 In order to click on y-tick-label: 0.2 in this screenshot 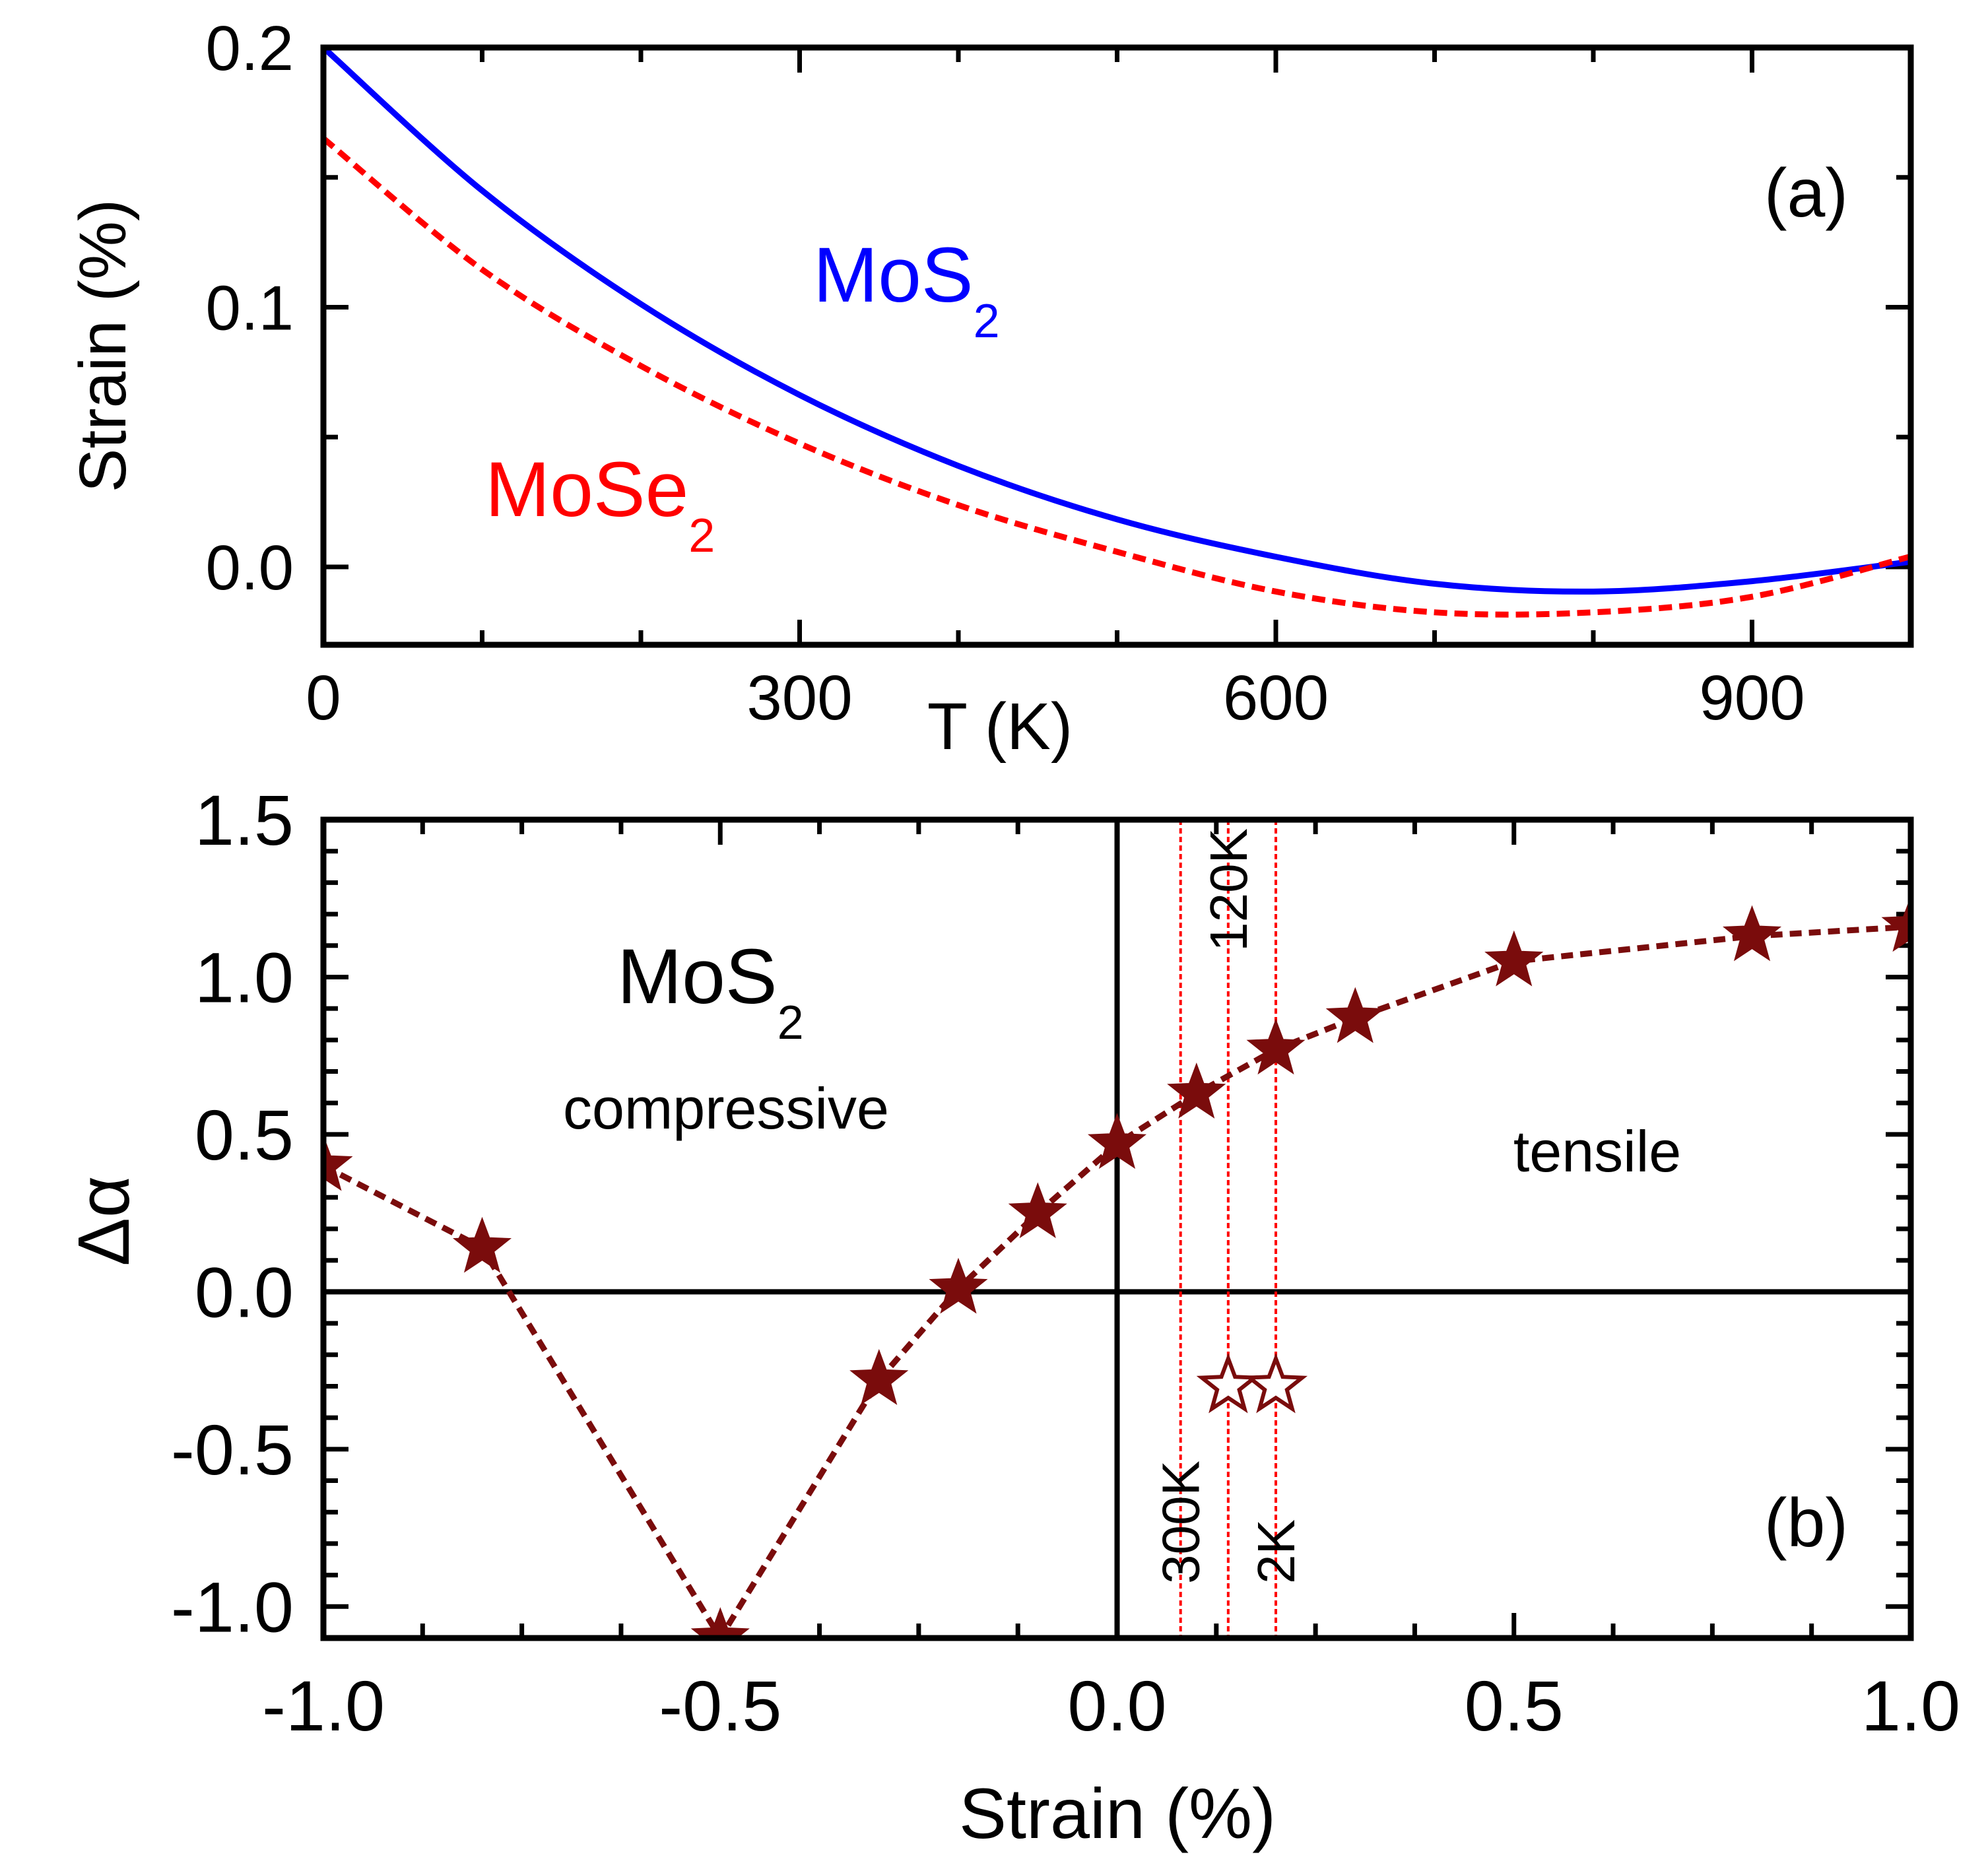, I will do `click(250, 48)`.